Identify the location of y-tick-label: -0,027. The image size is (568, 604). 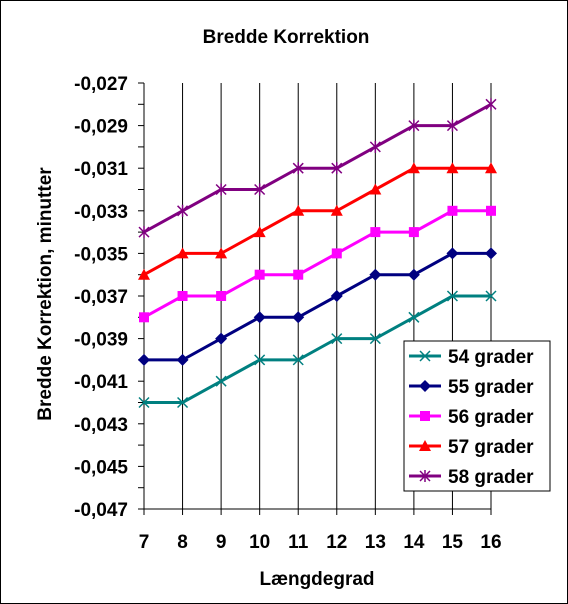
(101, 84).